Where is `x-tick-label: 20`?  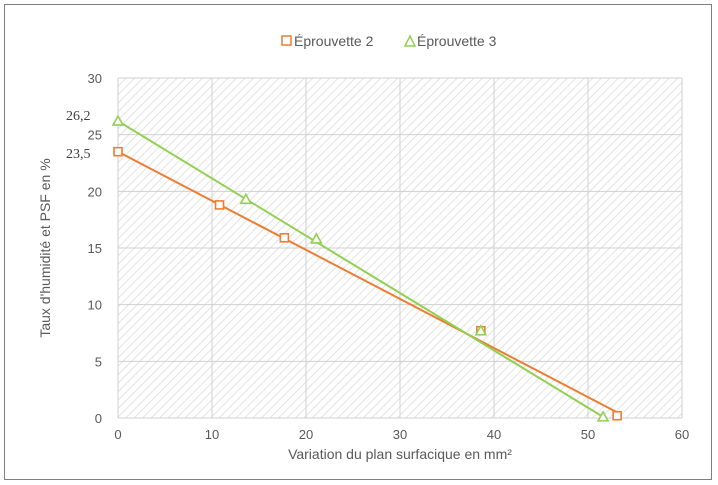
x-tick-label: 20 is located at coordinates (306, 434).